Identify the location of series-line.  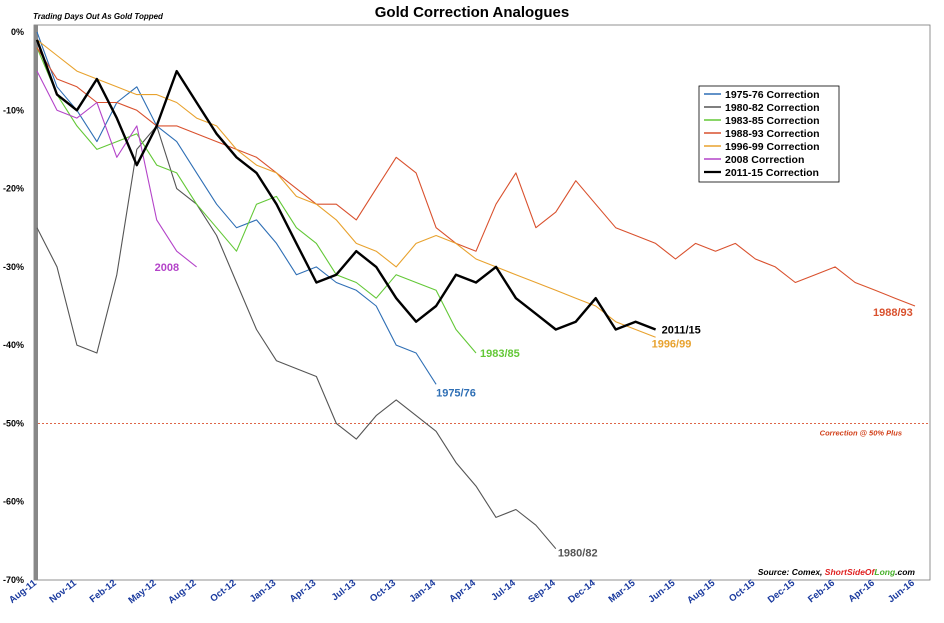
(116, 169).